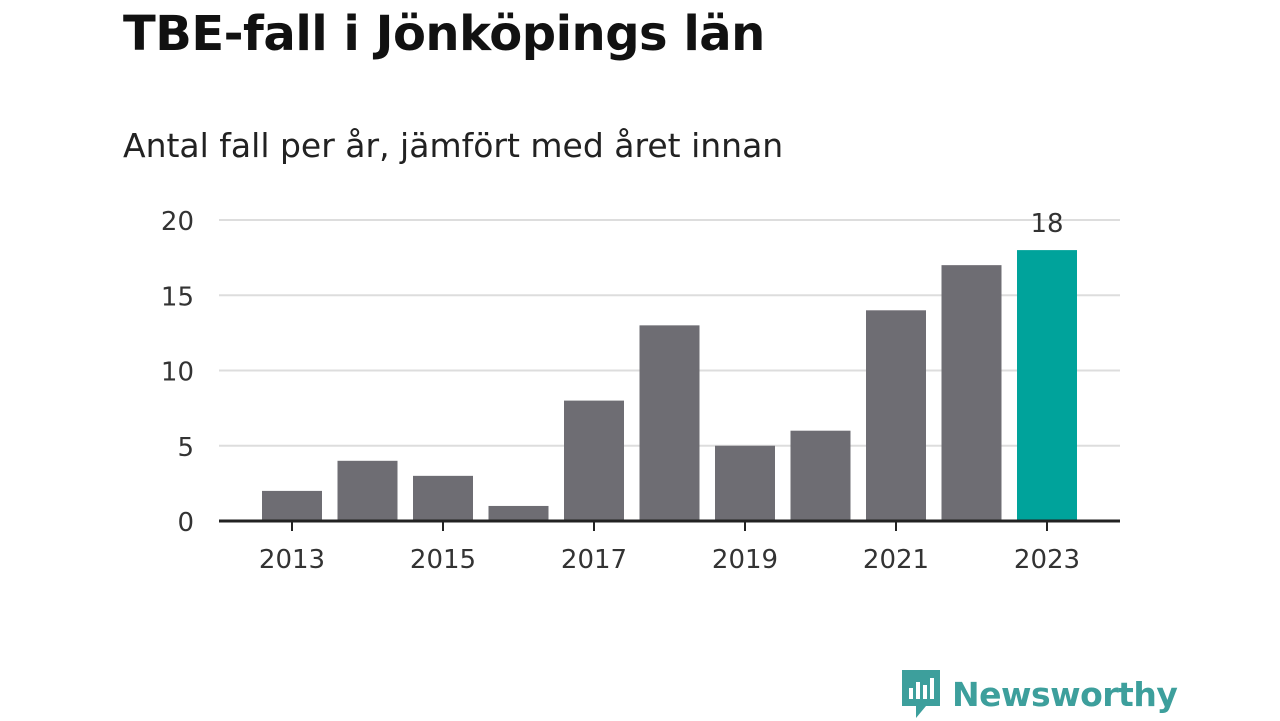 The width and height of the screenshot is (1280, 721). What do you see at coordinates (921, 694) in the screenshot?
I see `newsworthy-logo-icon` at bounding box center [921, 694].